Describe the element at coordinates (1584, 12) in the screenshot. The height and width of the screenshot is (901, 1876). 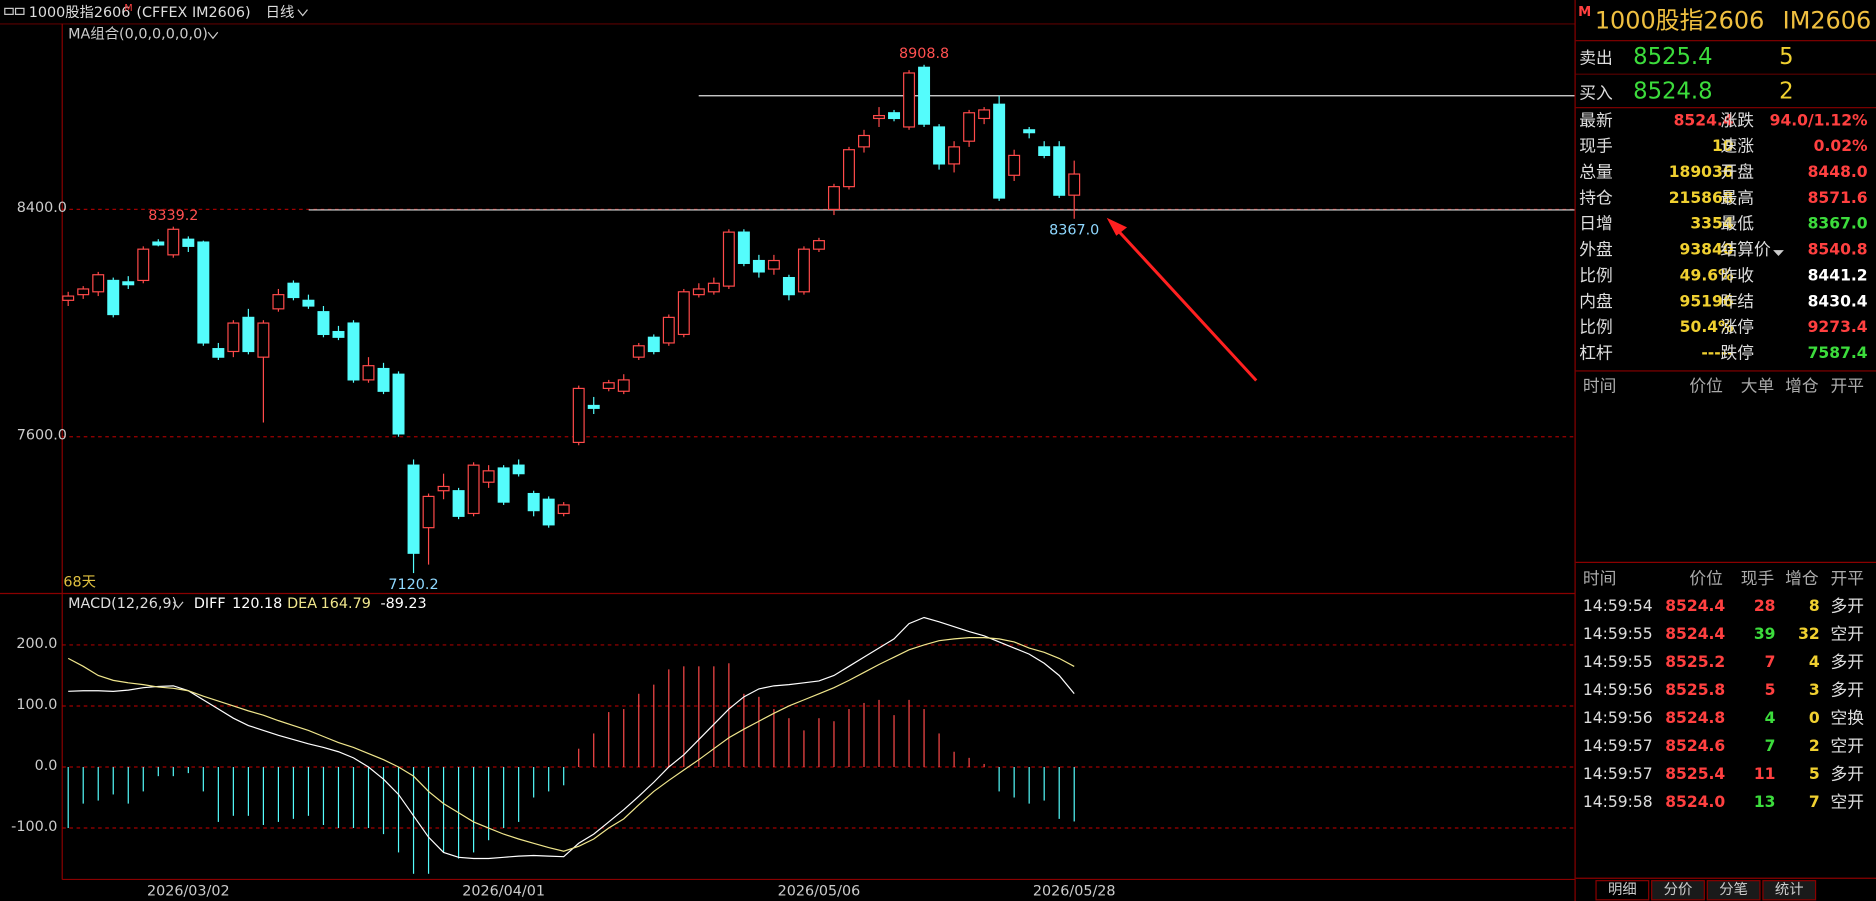
I see `flag: M` at that location.